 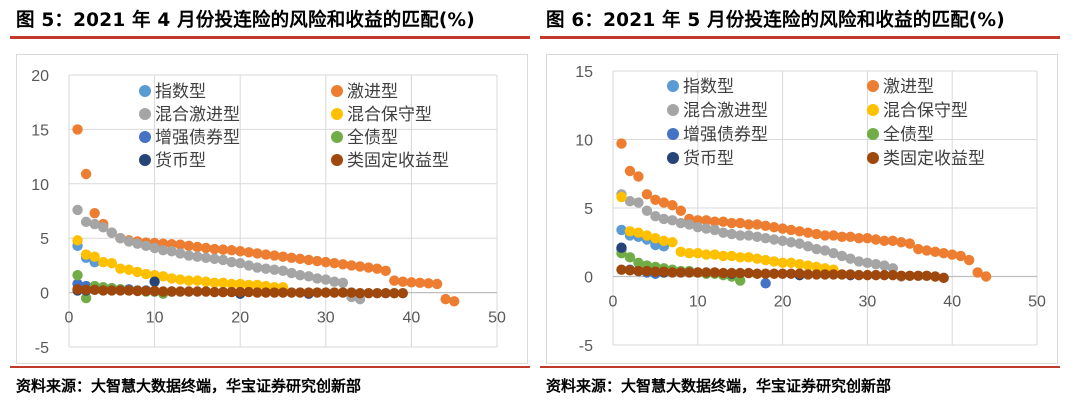 I want to click on y-tick-label: 0, so click(x=588, y=278).